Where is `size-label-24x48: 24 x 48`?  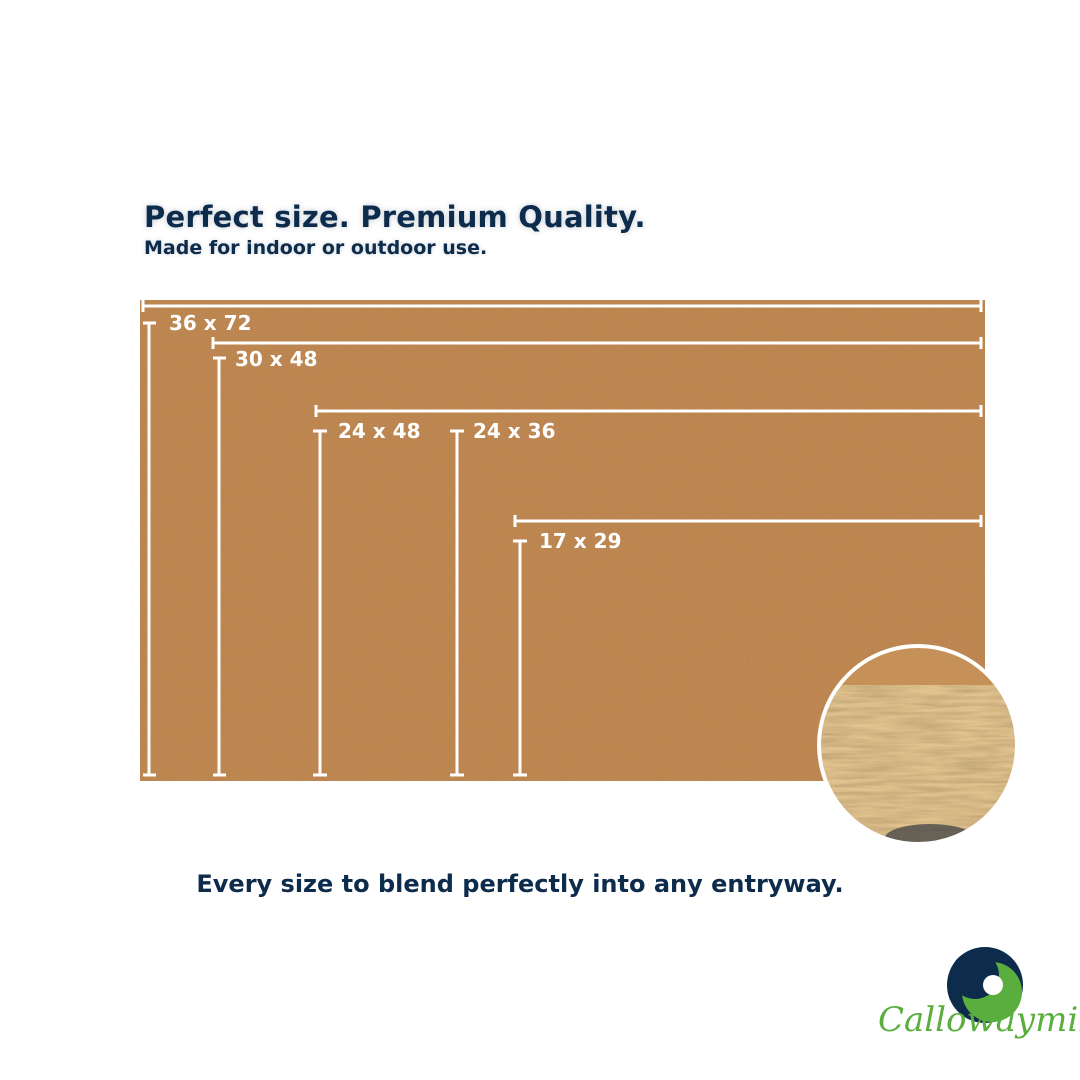 size-label-24x48: 24 x 48 is located at coordinates (379, 431).